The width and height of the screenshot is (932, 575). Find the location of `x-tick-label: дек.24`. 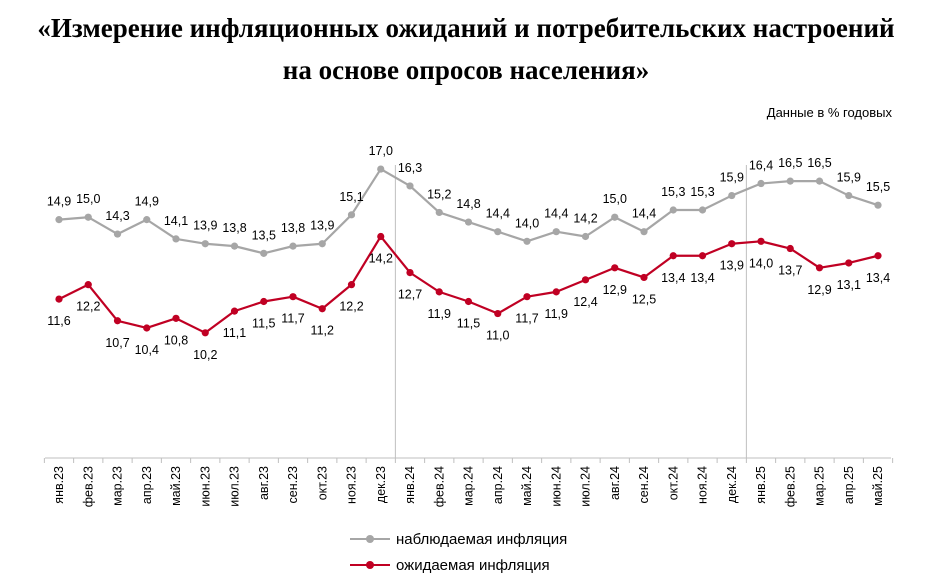

x-tick-label: дек.24 is located at coordinates (732, 484).